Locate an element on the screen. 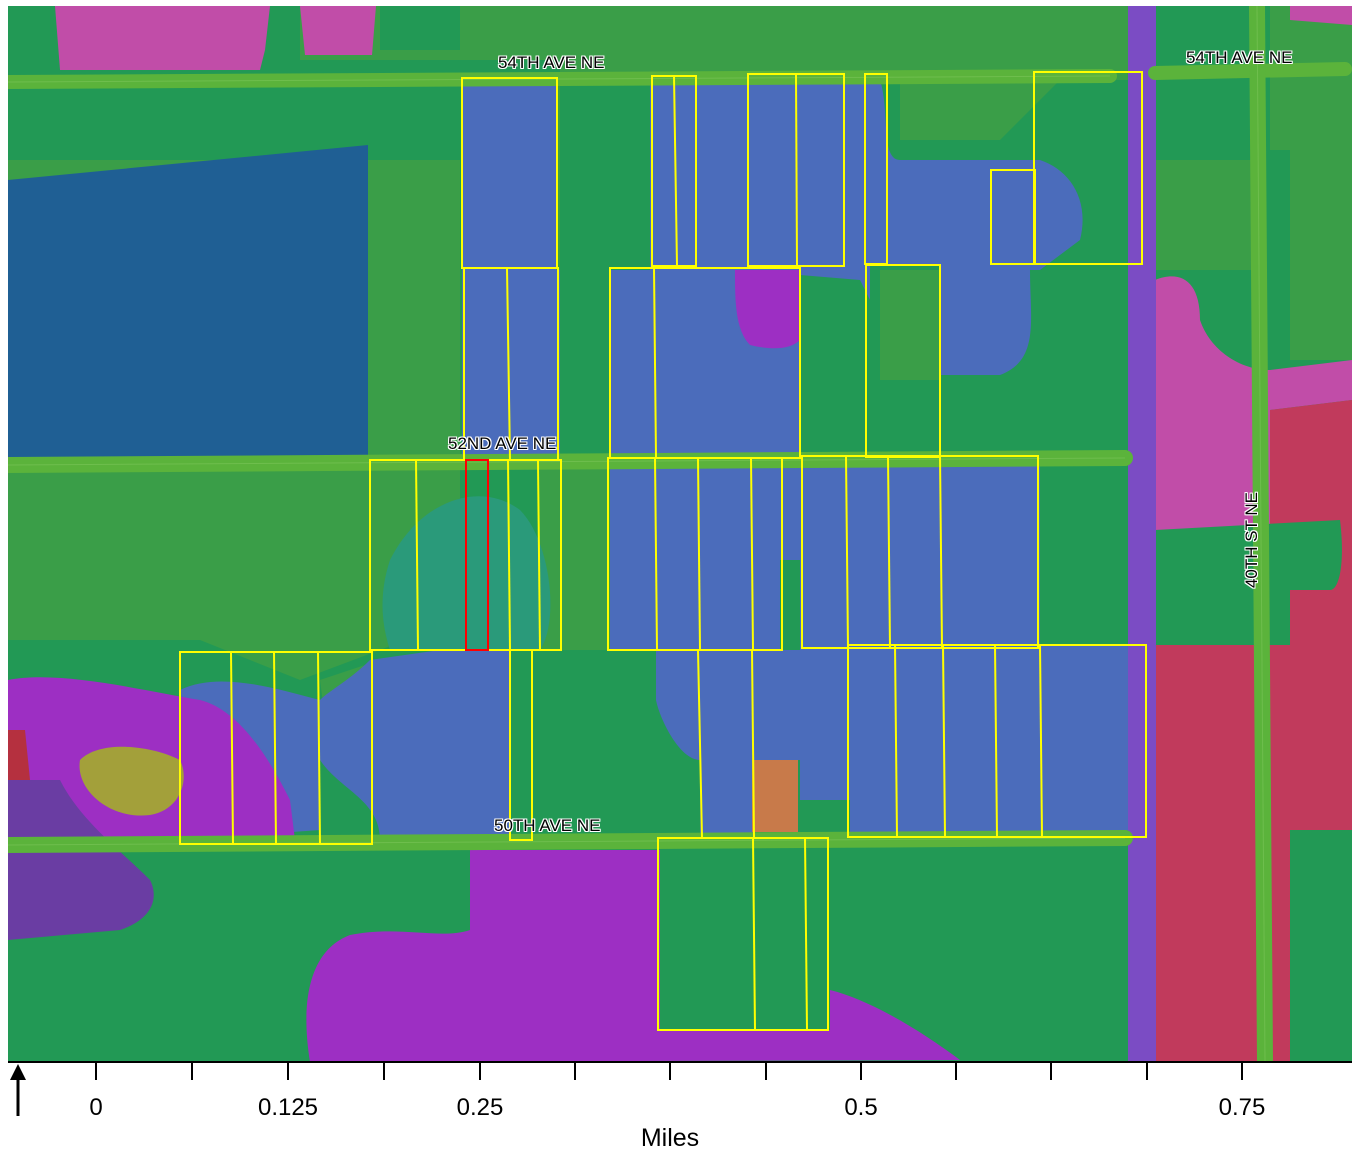 The width and height of the screenshot is (1354, 1156). north-arrow-icon is located at coordinates (18, 1090).